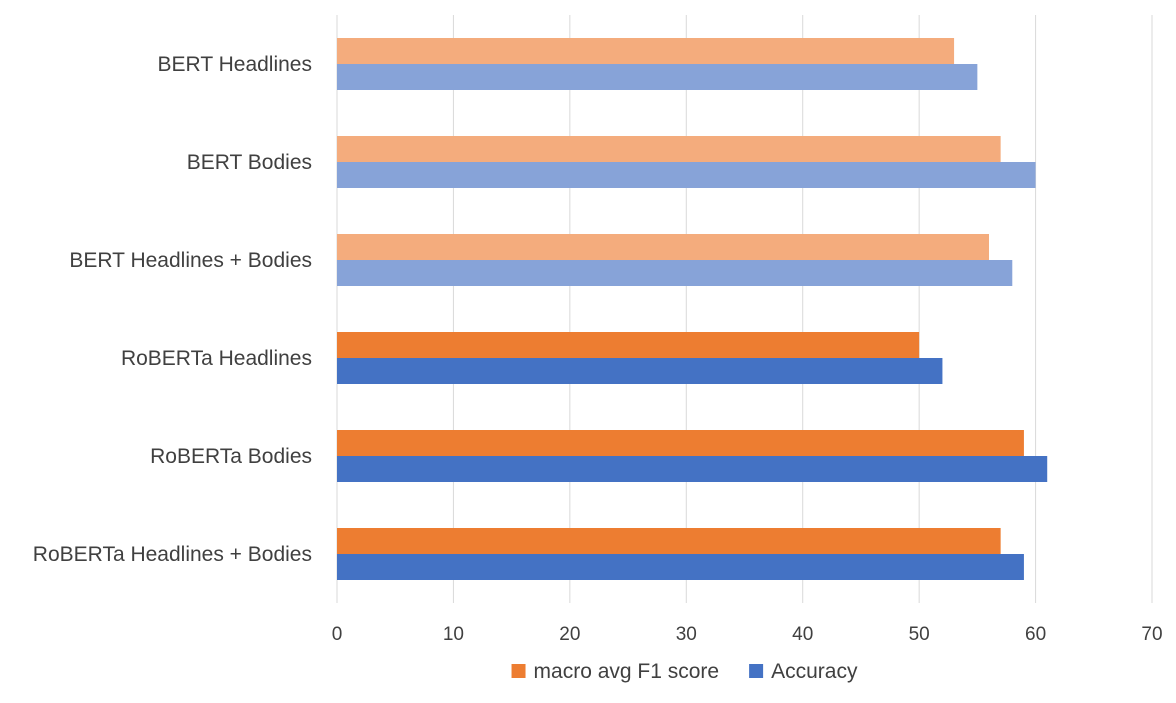 This screenshot has height=703, width=1176. I want to click on legend-label-1: Accuracy, so click(814, 671).